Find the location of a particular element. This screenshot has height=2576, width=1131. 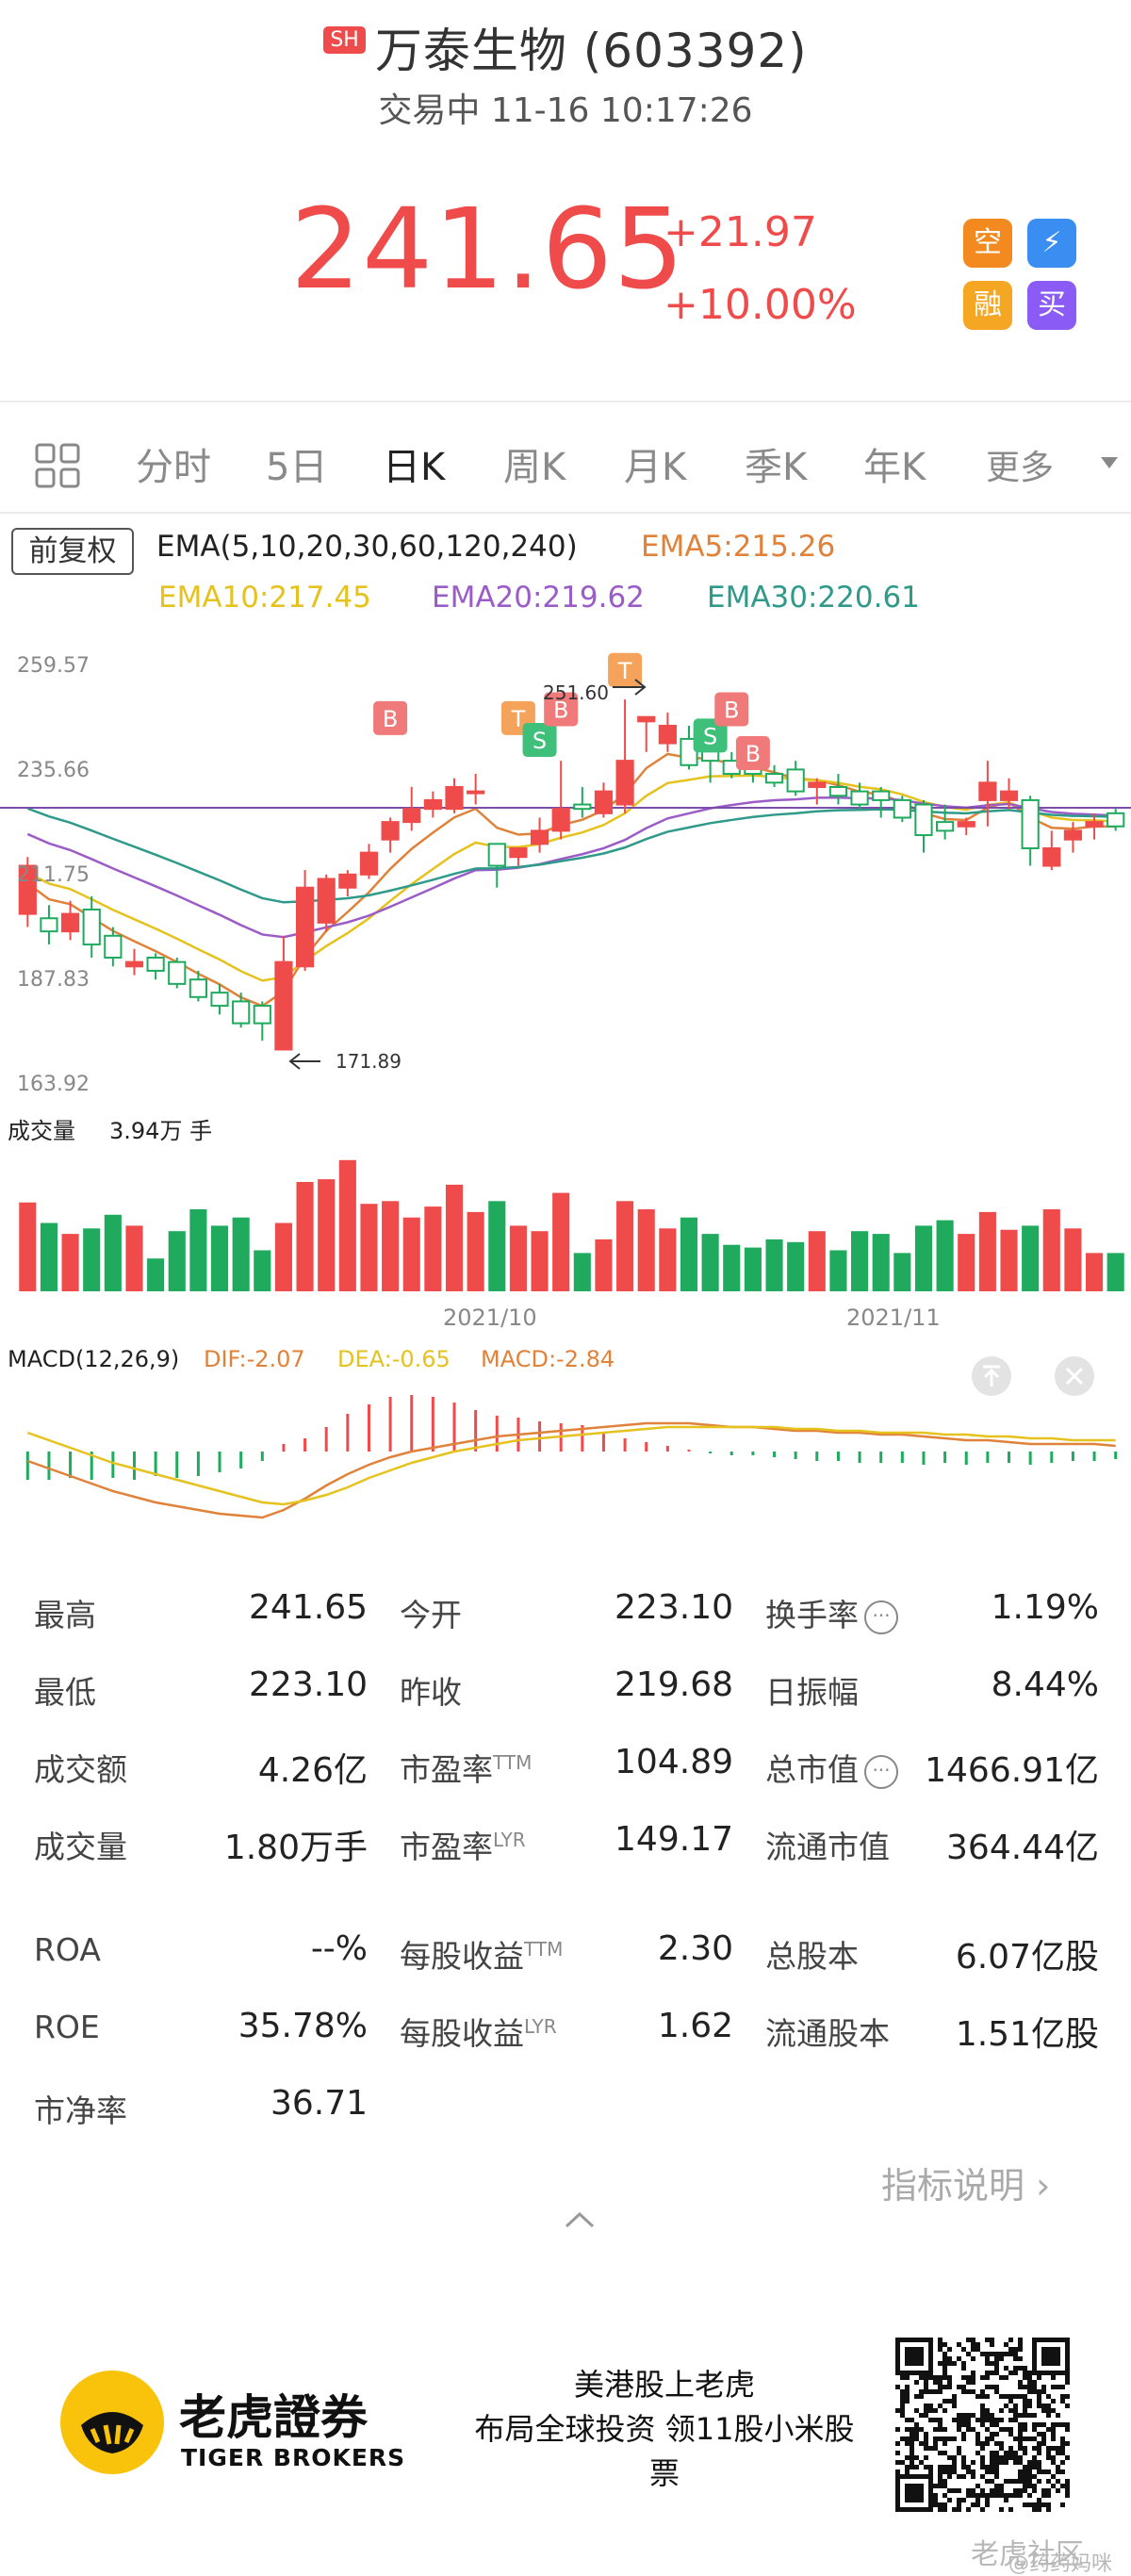

stat-value: 1.51亿股 is located at coordinates (1027, 2034).